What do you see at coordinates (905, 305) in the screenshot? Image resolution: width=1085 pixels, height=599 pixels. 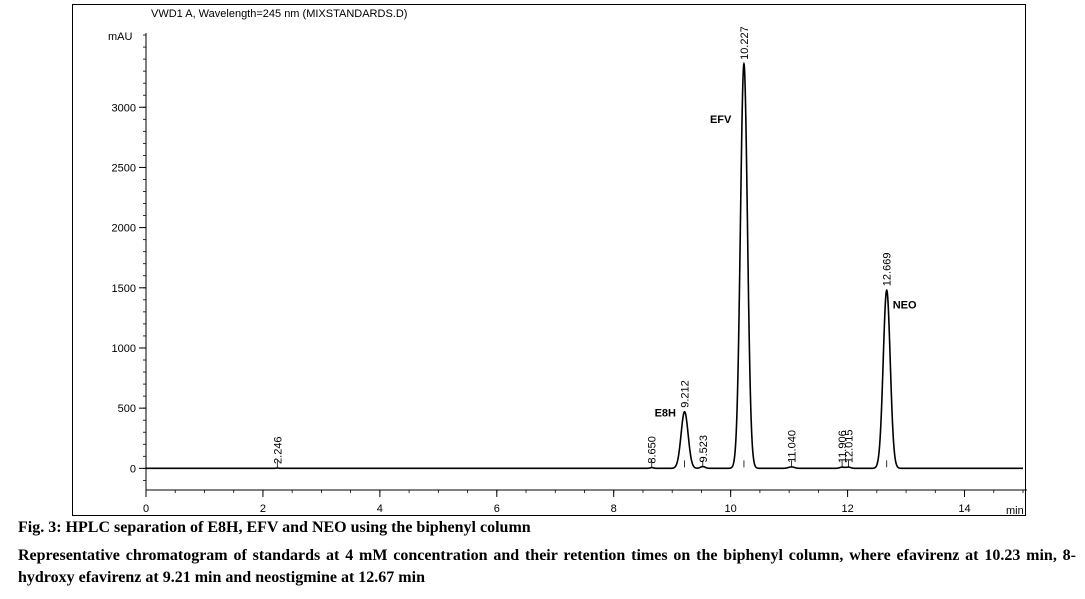 I see `peak-name-label: NEO` at bounding box center [905, 305].